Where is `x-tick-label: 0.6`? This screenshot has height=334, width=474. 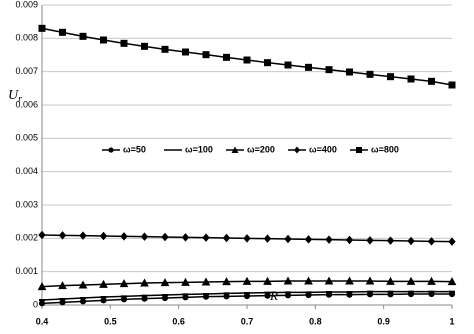
x-tick-label: 0.6 is located at coordinates (178, 321).